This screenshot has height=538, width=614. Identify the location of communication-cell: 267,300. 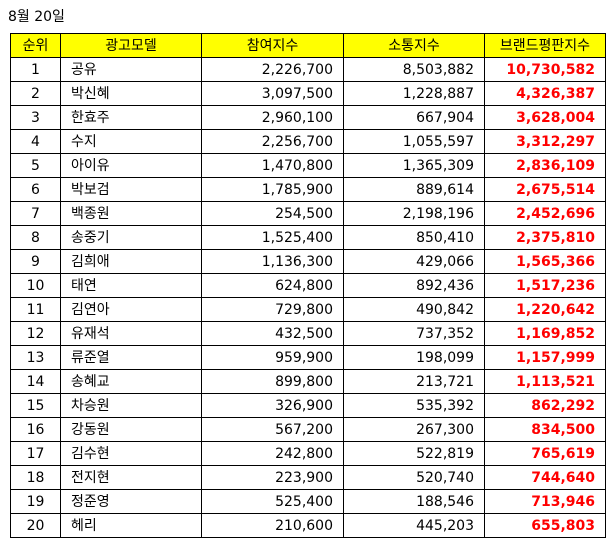
(414, 429).